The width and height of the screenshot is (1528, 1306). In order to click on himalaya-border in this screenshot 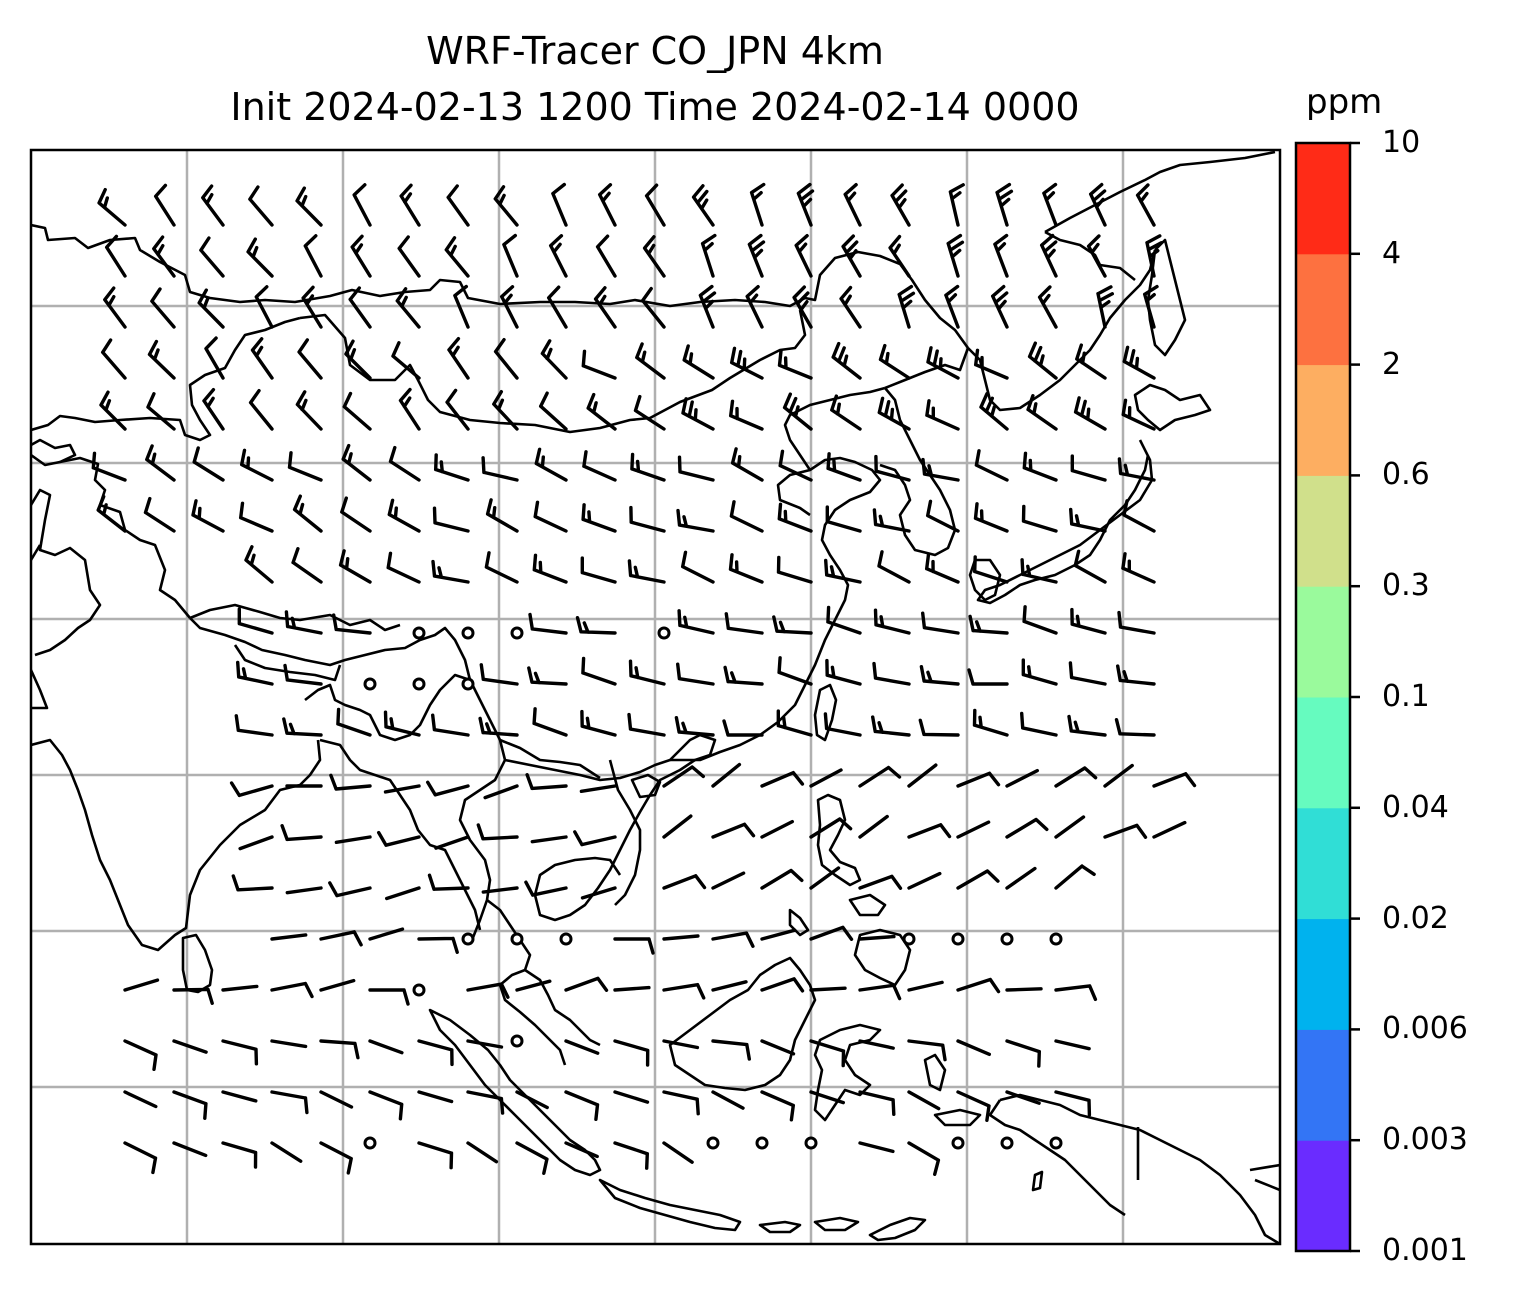, I will do `click(330, 649)`.